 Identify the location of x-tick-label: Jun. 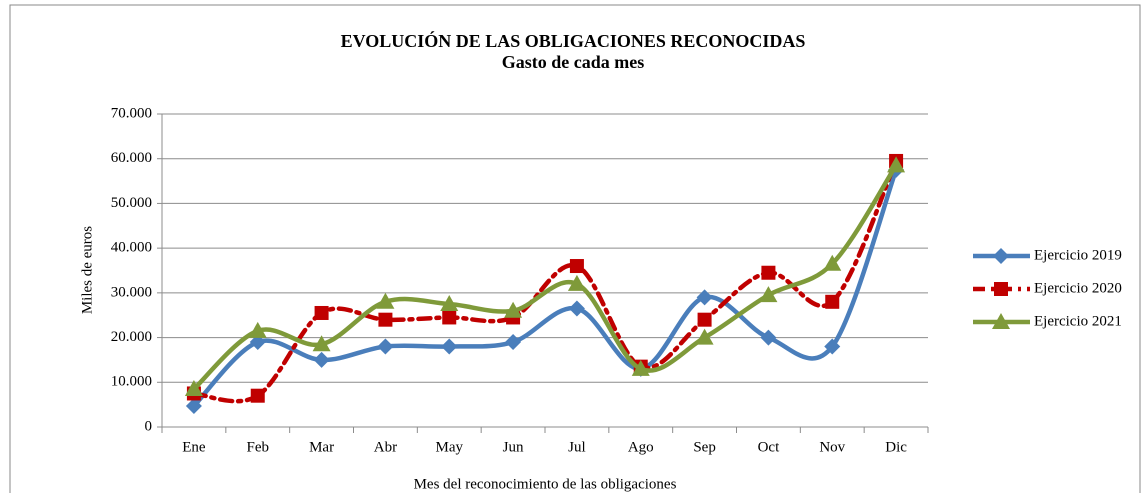
(513, 447).